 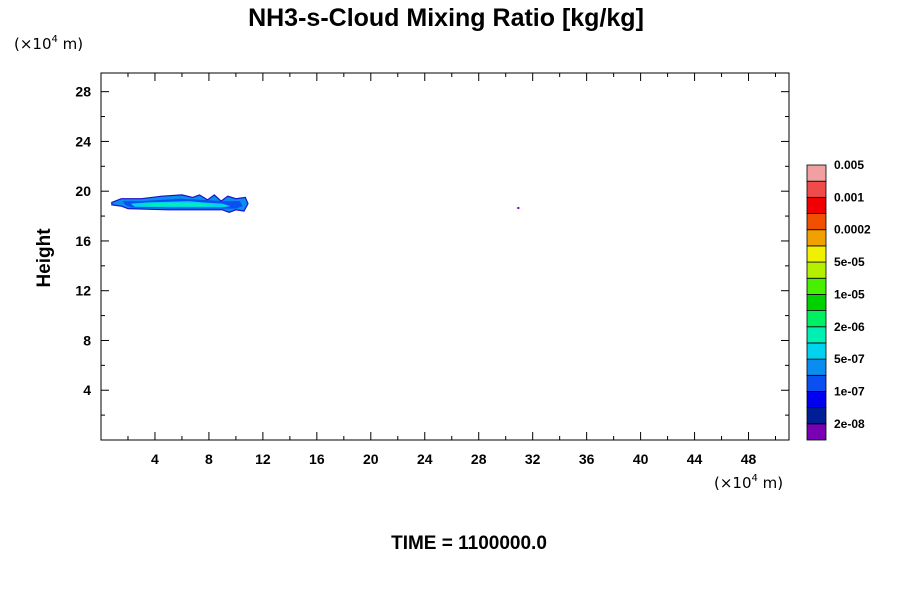 What do you see at coordinates (87, 340) in the screenshot?
I see `y-tick-label: 8` at bounding box center [87, 340].